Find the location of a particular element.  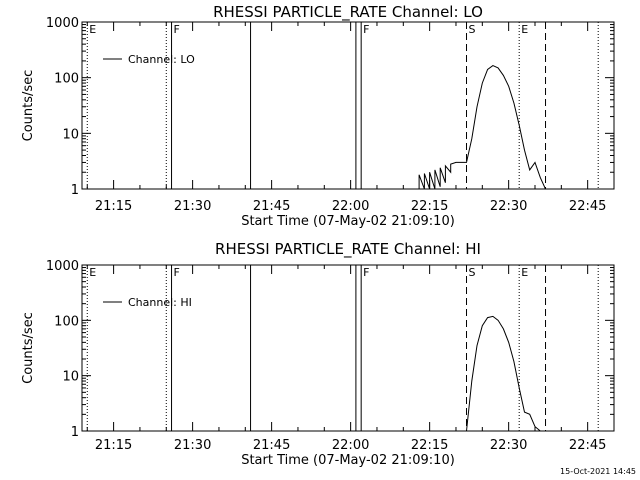

timestamp: 15-Oct-2021 14:45 is located at coordinates (598, 471).